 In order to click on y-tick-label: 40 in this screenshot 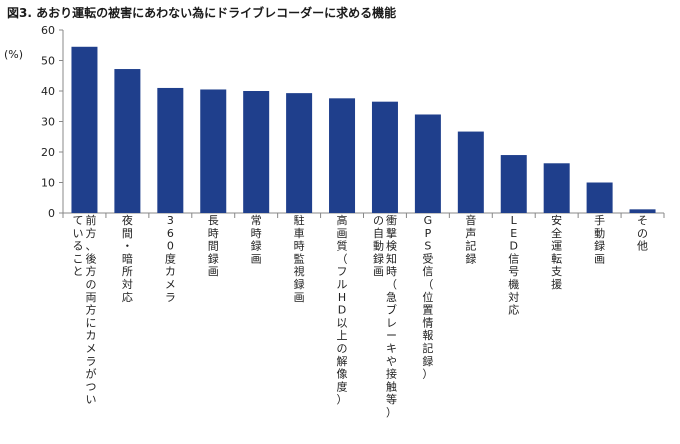, I will do `click(48, 91)`.